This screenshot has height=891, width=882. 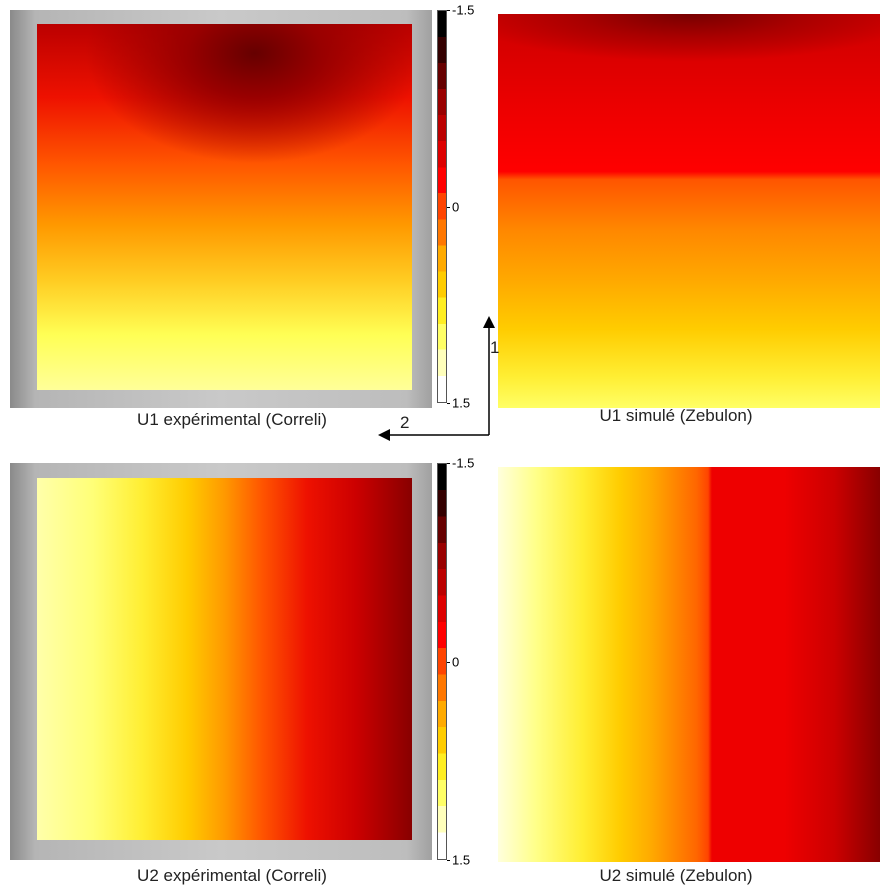 I want to click on axes-arrows, so click(x=436, y=378).